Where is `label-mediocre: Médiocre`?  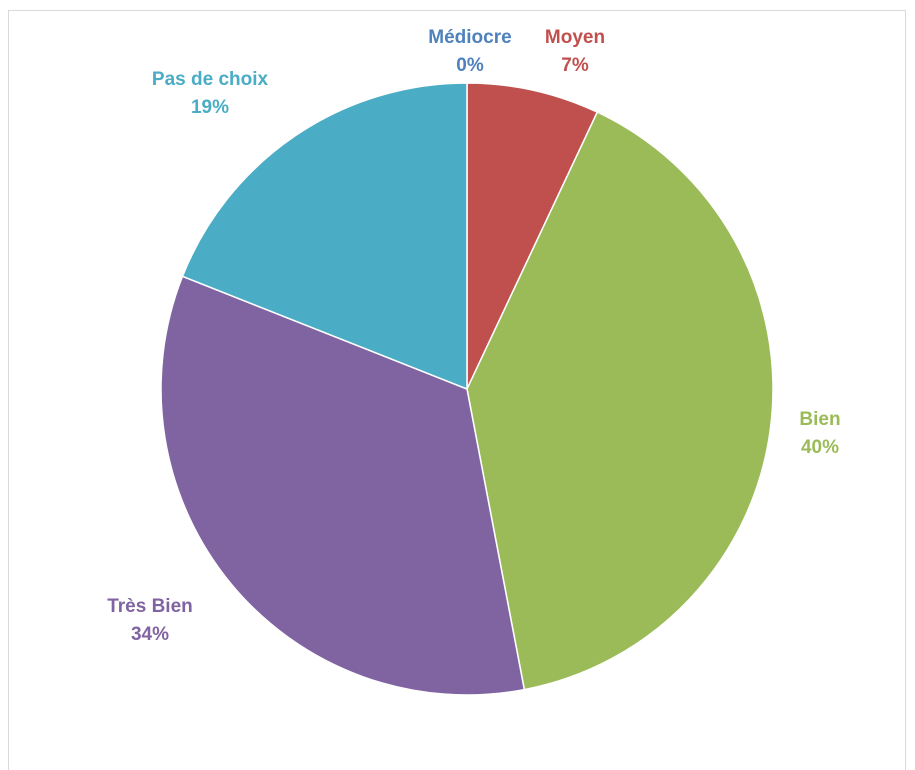 label-mediocre: Médiocre is located at coordinates (469, 37).